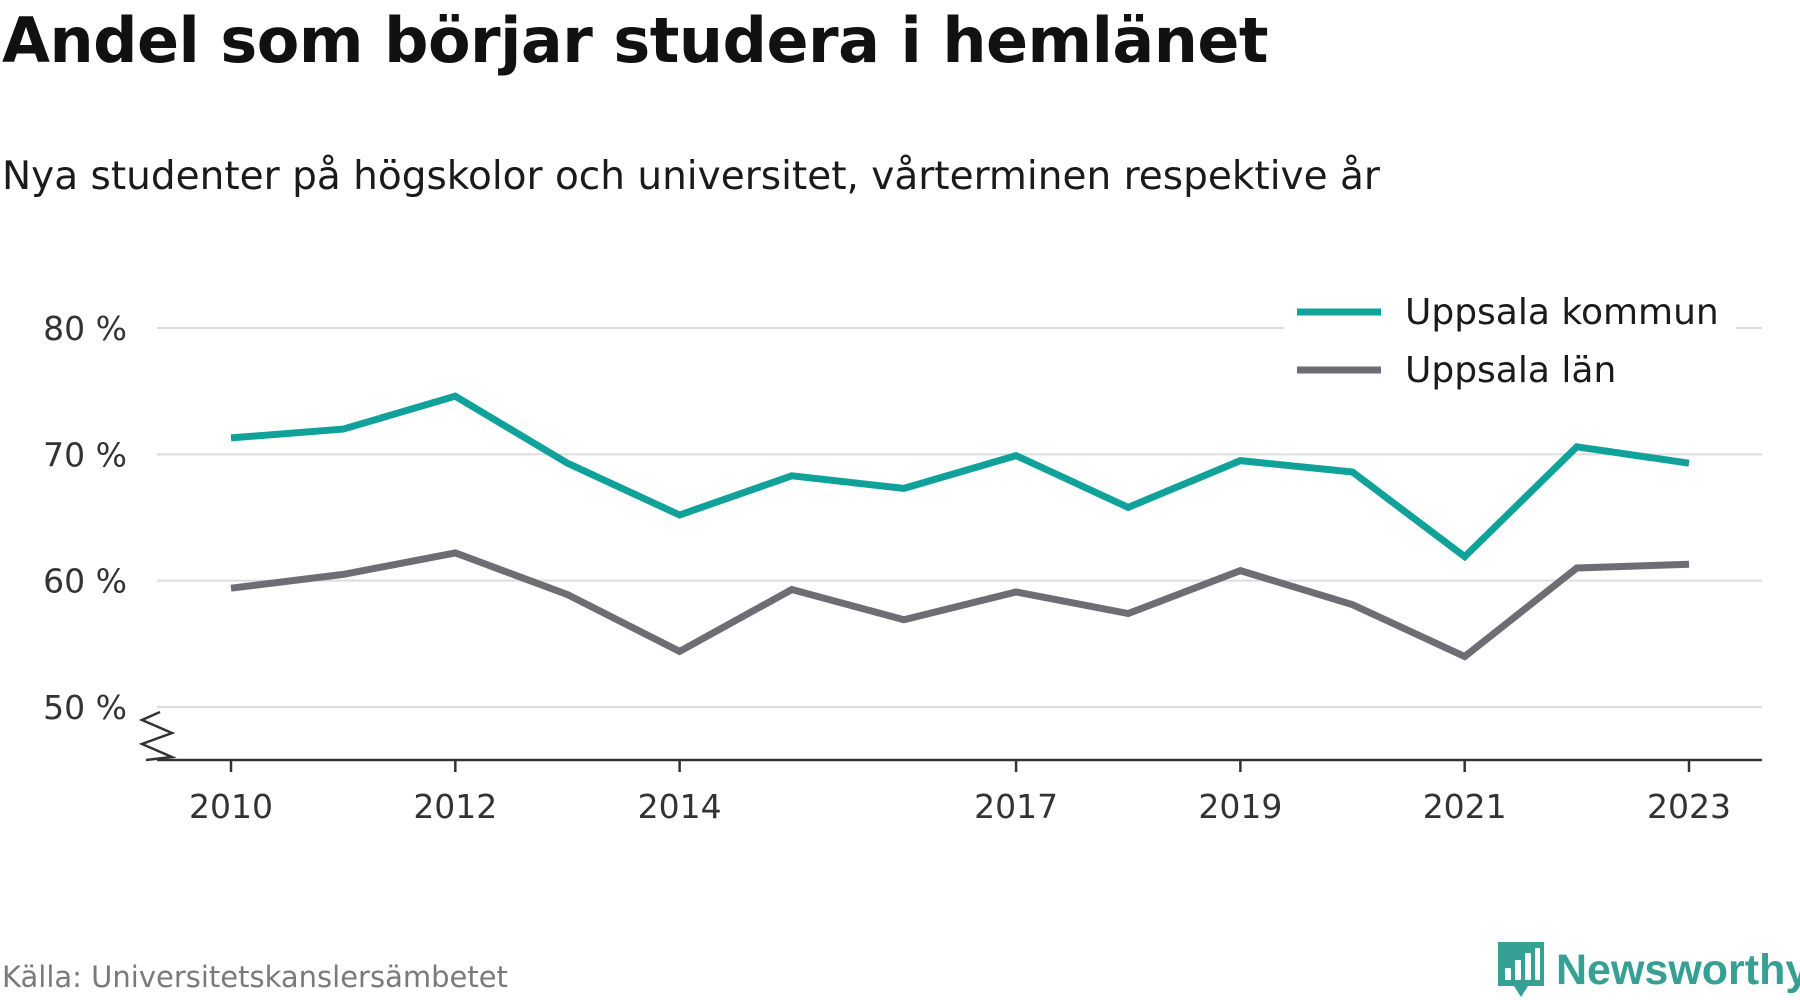  I want to click on chart-title: Andel som börjar studera i hemlänet, so click(635, 40).